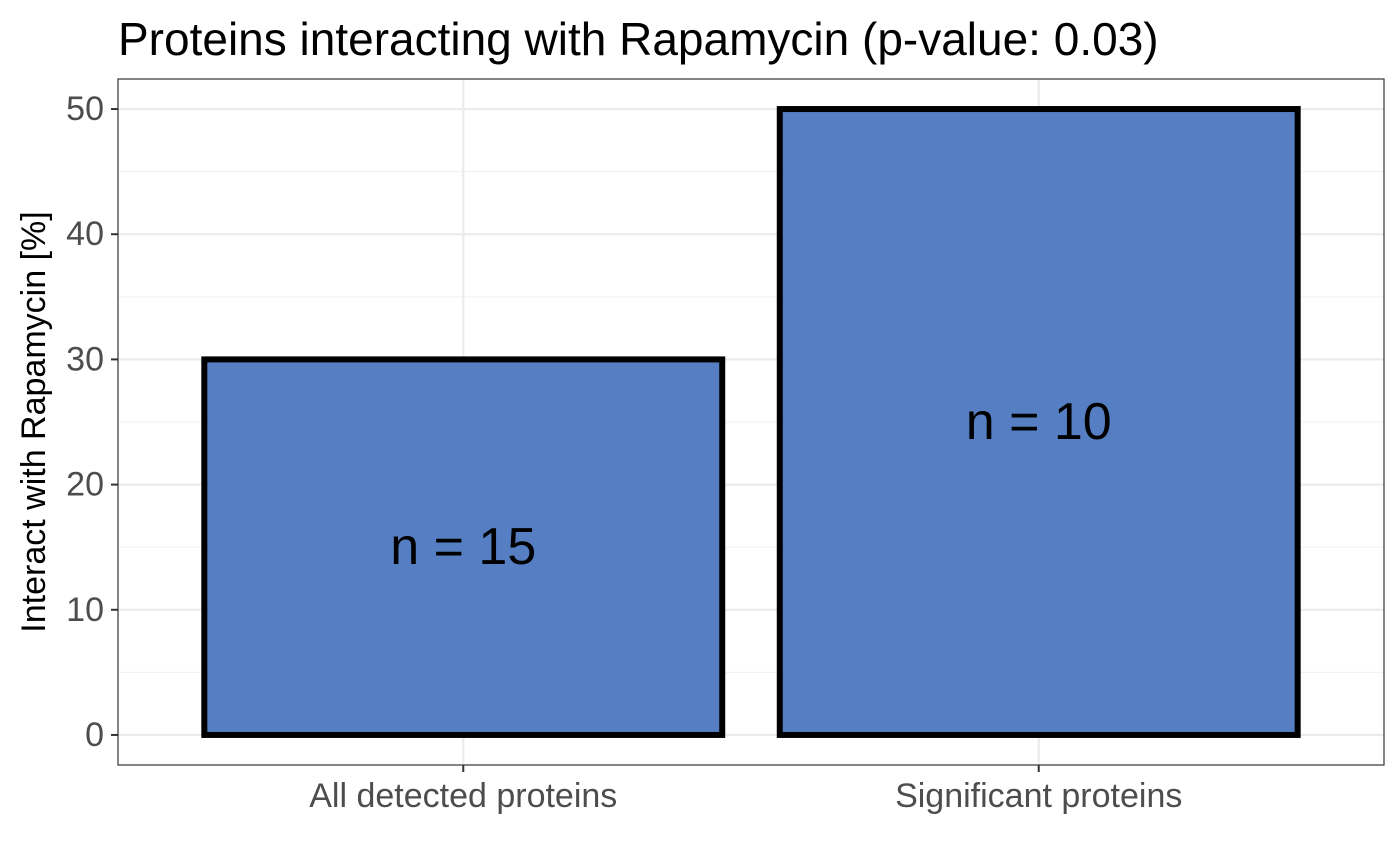 The width and height of the screenshot is (1400, 866). What do you see at coordinates (85, 234) in the screenshot?
I see `y-tick-label: 40` at bounding box center [85, 234].